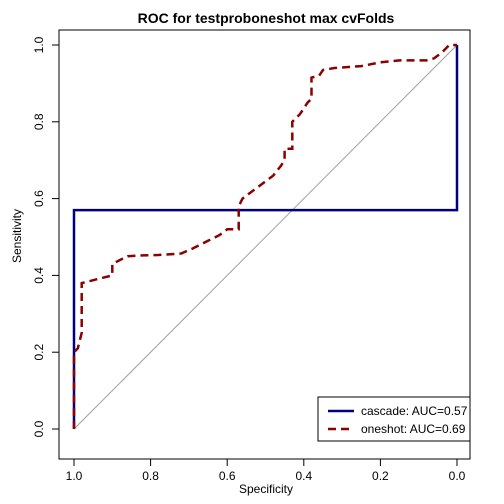 This screenshot has height=504, width=504. What do you see at coordinates (39, 44) in the screenshot?
I see `y-tick-label: 1.0` at bounding box center [39, 44].